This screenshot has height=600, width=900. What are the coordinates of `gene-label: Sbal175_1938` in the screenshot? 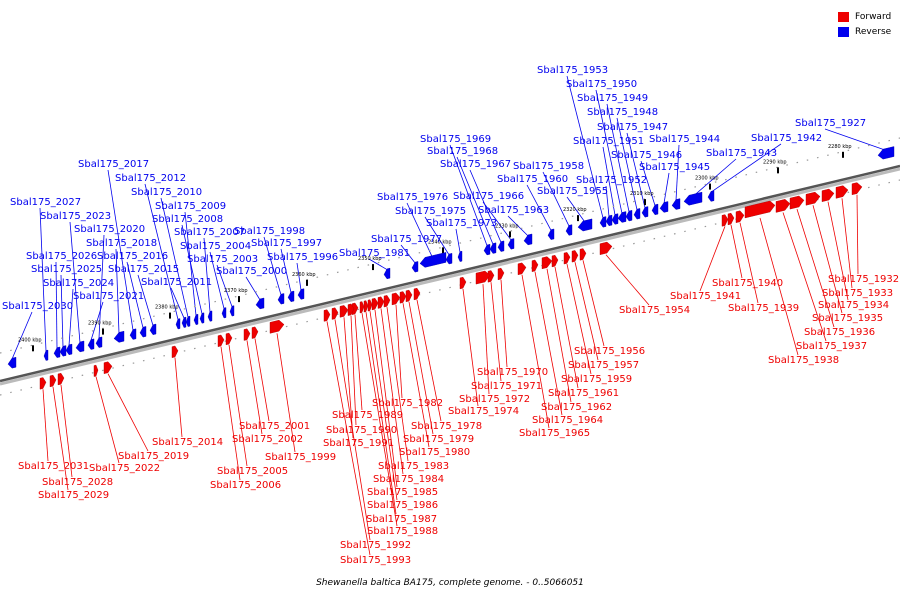 It's located at (803, 360).